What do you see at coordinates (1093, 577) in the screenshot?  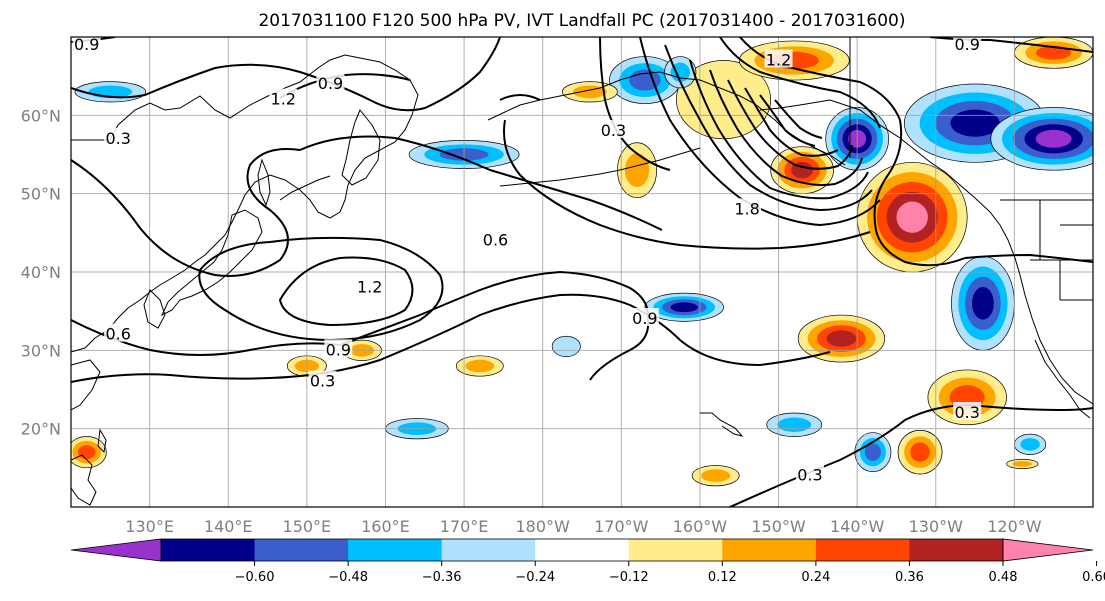 I see `colorbar-tick-label: 0.60` at bounding box center [1093, 577].